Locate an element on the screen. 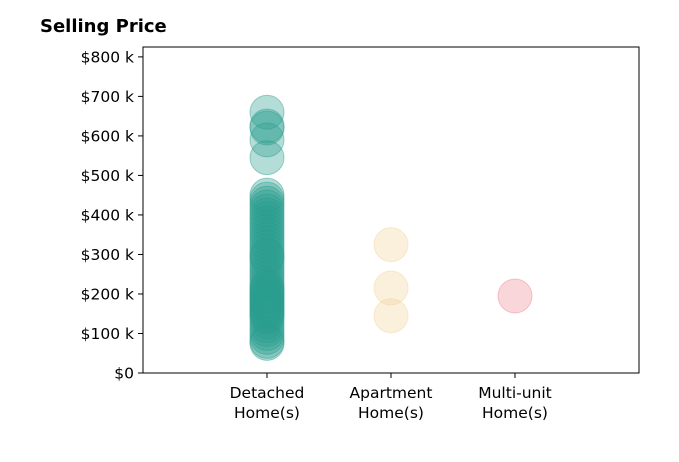 This screenshot has height=462, width=679. y-tick-label: $300 k is located at coordinates (107, 255).